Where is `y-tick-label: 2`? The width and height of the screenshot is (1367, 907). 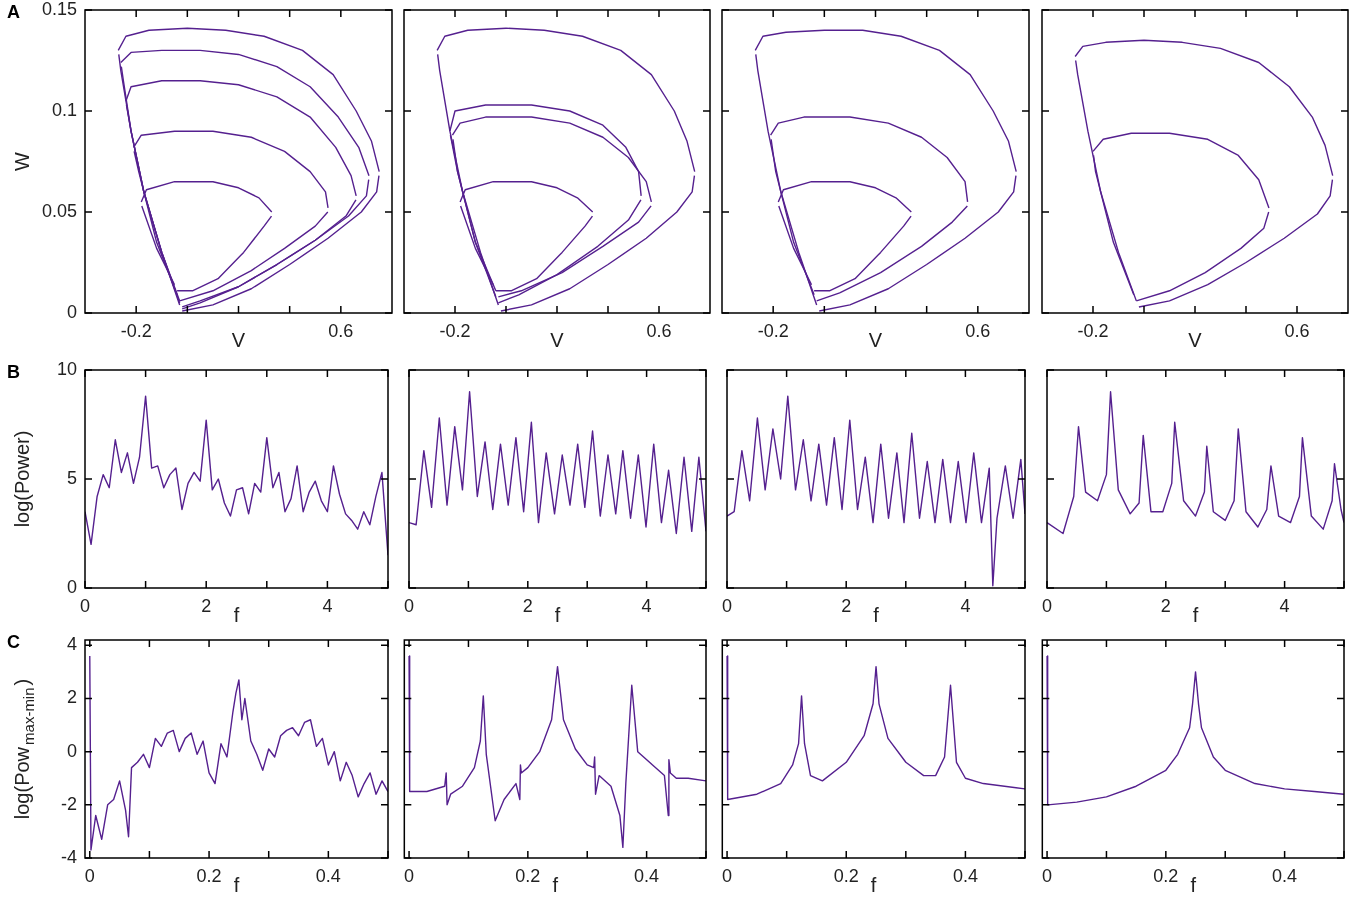
y-tick-label: 2 is located at coordinates (71, 697).